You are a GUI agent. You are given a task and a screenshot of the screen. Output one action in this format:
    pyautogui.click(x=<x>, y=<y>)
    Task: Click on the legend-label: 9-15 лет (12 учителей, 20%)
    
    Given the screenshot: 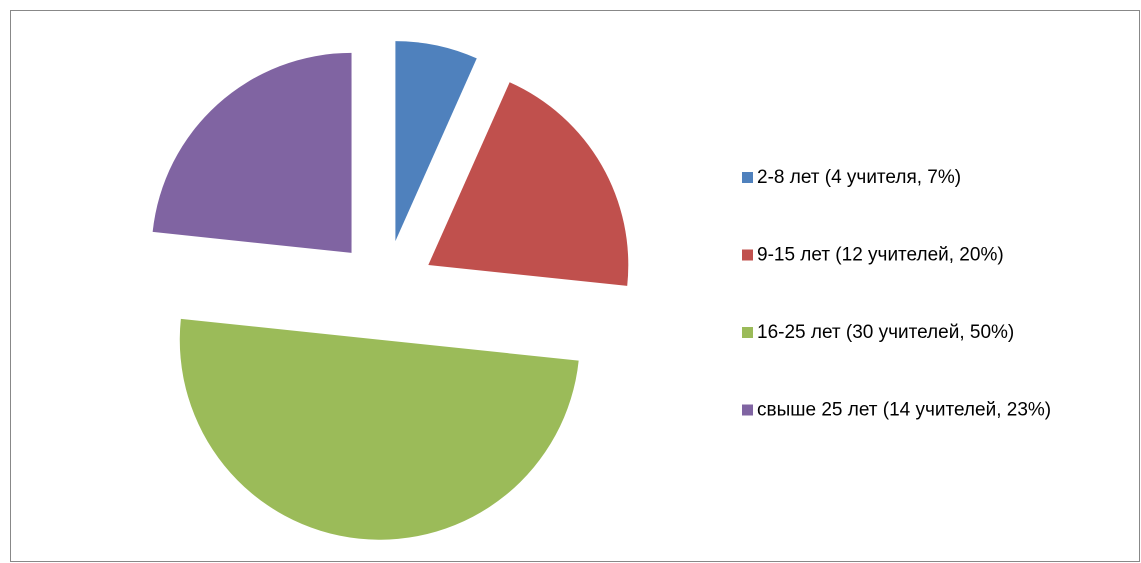 What is the action you would take?
    pyautogui.click(x=880, y=255)
    